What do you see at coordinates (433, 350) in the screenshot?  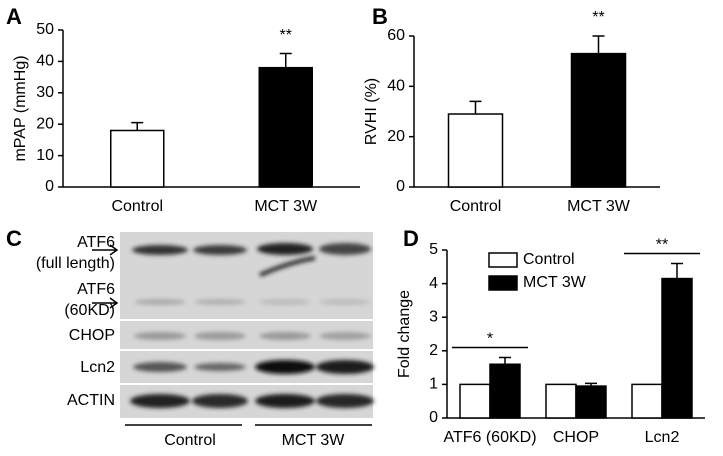 I see `y-tick-label: 2` at bounding box center [433, 350].